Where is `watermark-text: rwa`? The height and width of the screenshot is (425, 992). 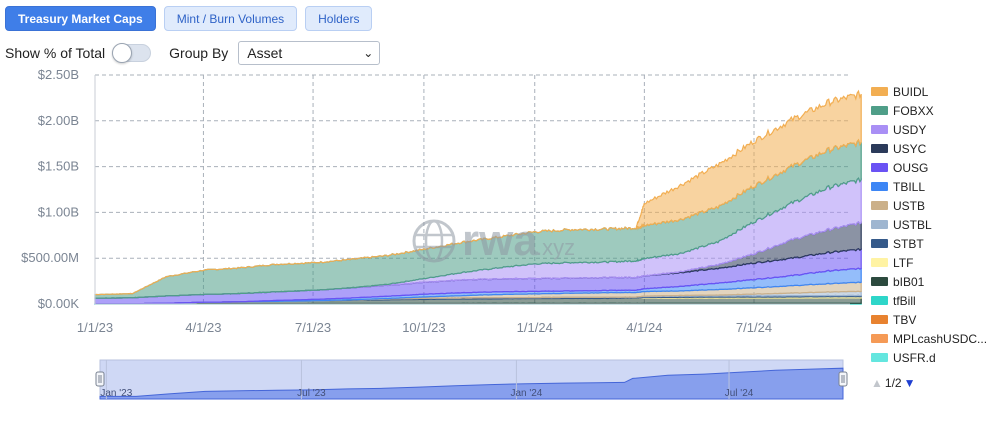
watermark-text: rwa is located at coordinates (500, 240).